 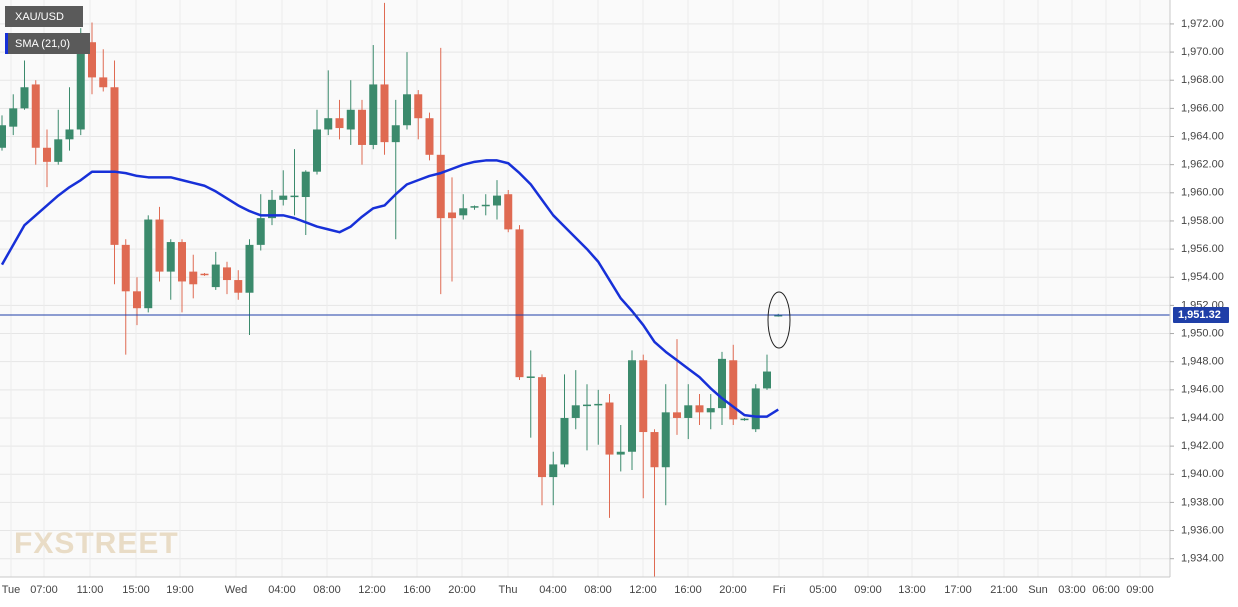 I want to click on y-tick-label: 1,964.00, so click(x=1202, y=136).